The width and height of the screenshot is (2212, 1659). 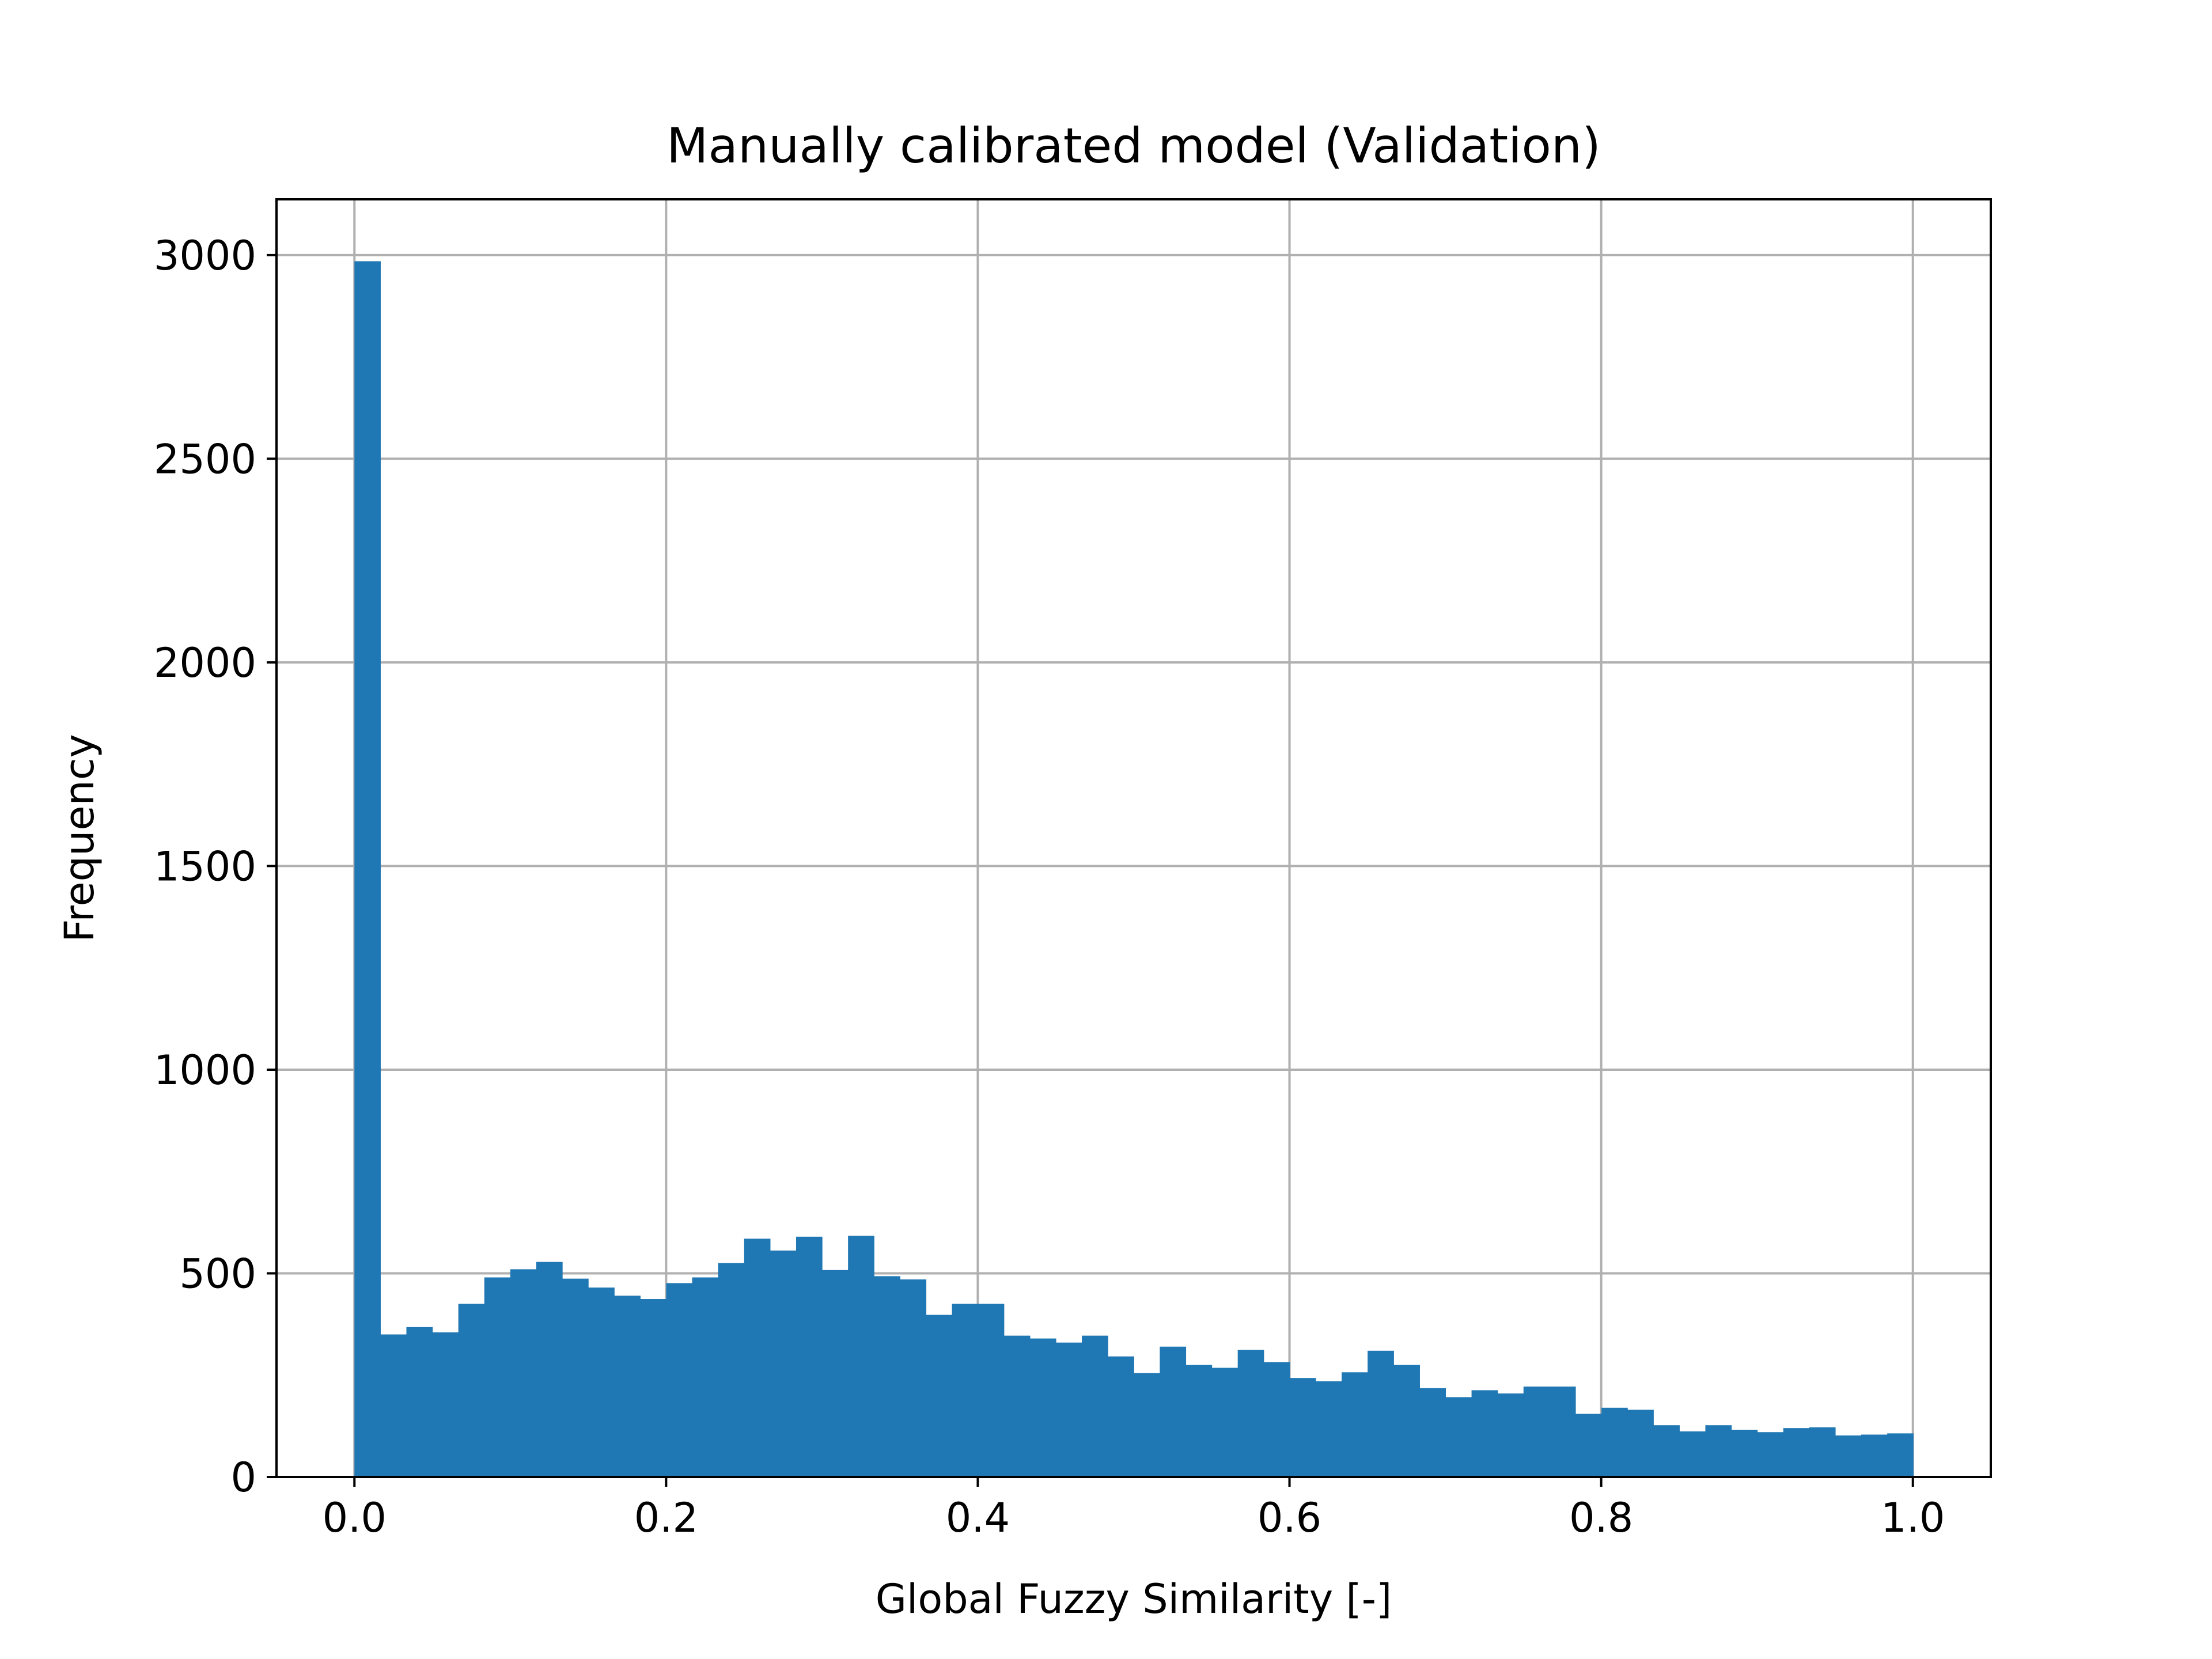 What do you see at coordinates (205, 1070) in the screenshot?
I see `y-tick-label: 1000` at bounding box center [205, 1070].